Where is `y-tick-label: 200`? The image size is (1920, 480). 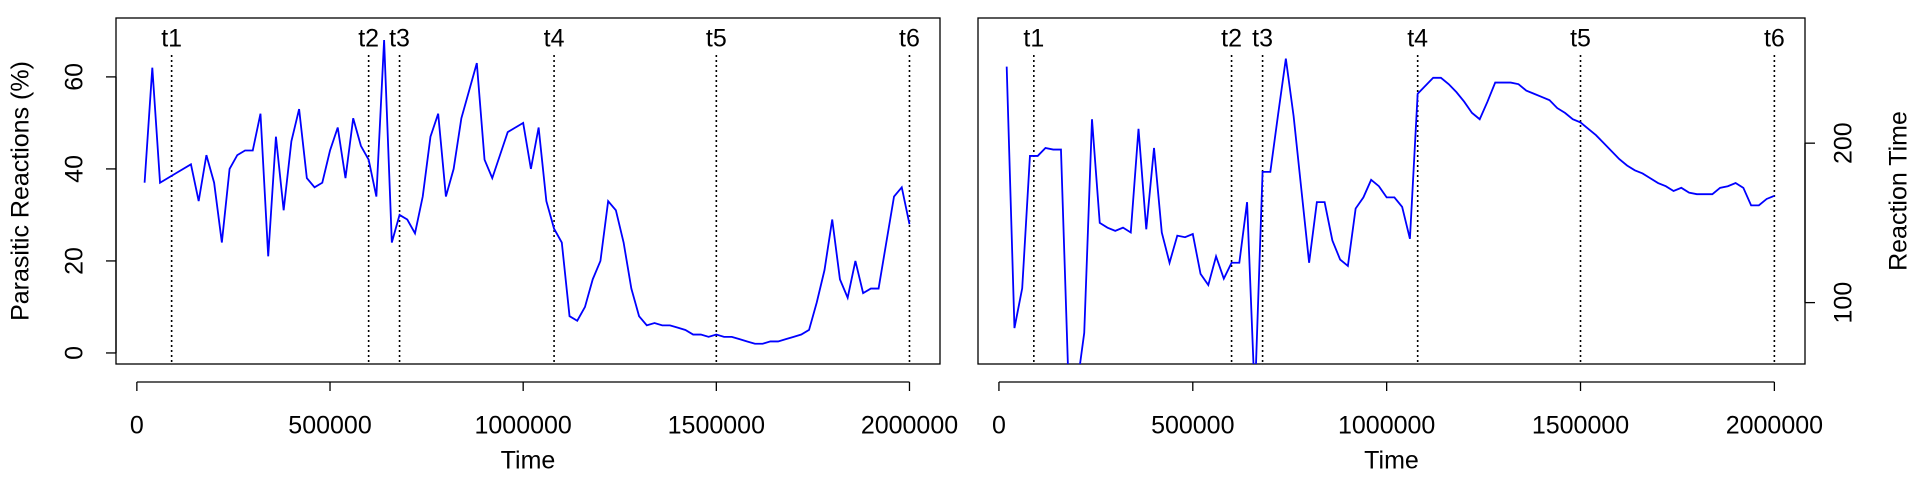
y-tick-label: 200 is located at coordinates (1844, 143).